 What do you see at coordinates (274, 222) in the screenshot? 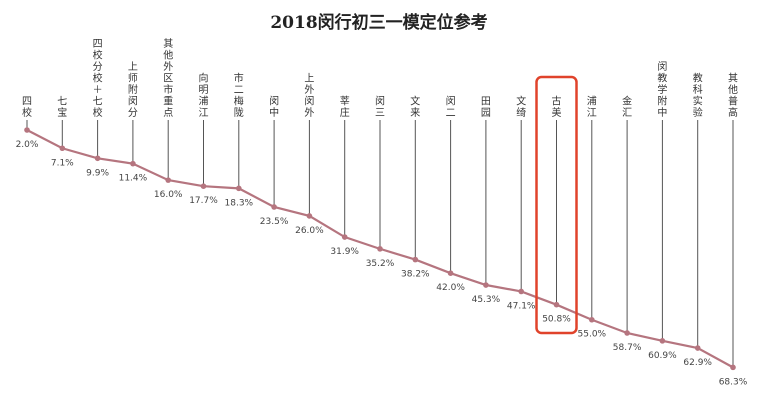
I see `data-label: 23.5%` at bounding box center [274, 222].